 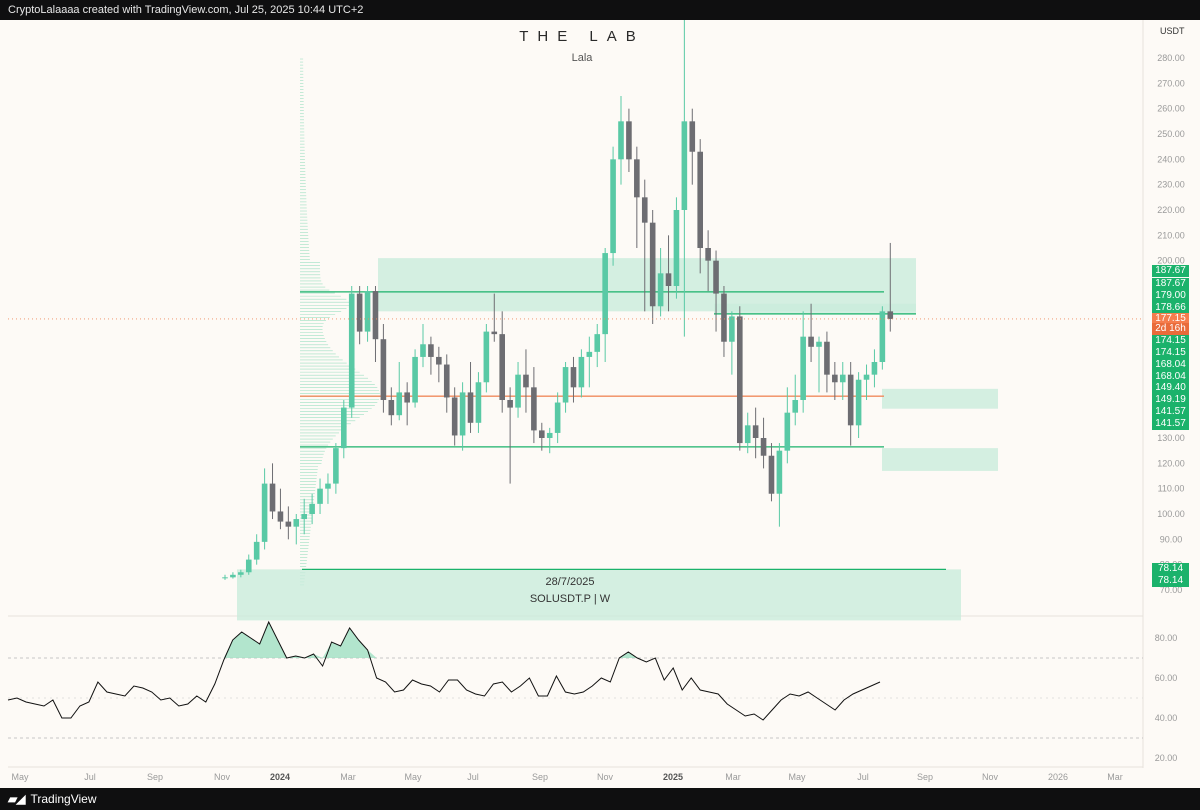 What do you see at coordinates (570, 582) in the screenshot?
I see `zone-note-date: 28/7/2025` at bounding box center [570, 582].